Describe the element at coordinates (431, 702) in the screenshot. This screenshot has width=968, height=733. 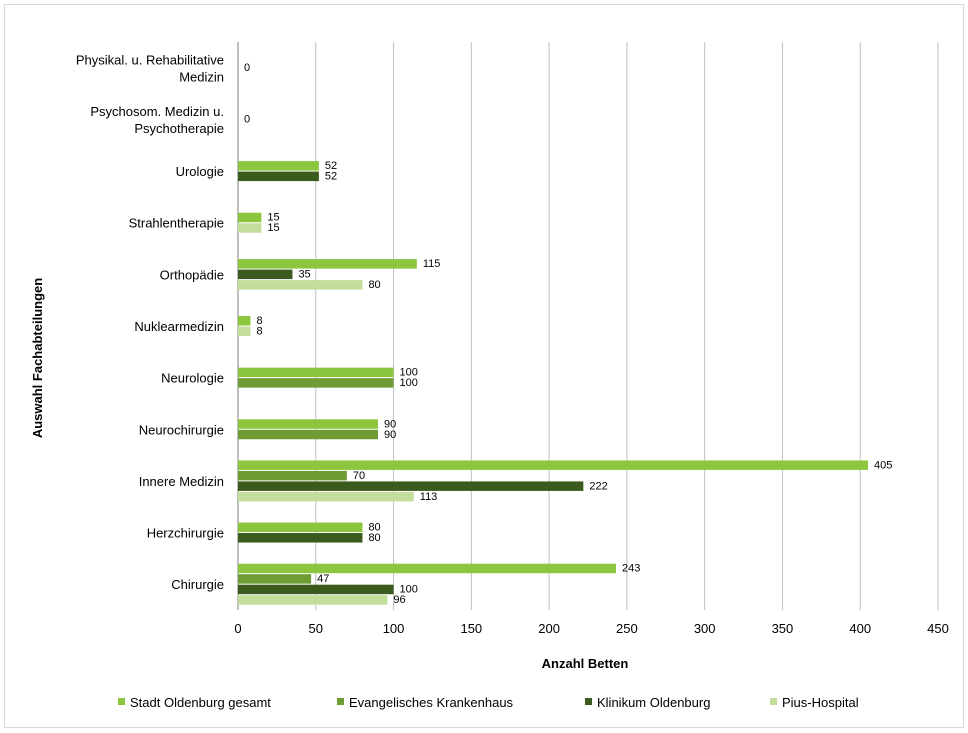
I see `legend-label: Evangelisches Krankenhaus` at that location.